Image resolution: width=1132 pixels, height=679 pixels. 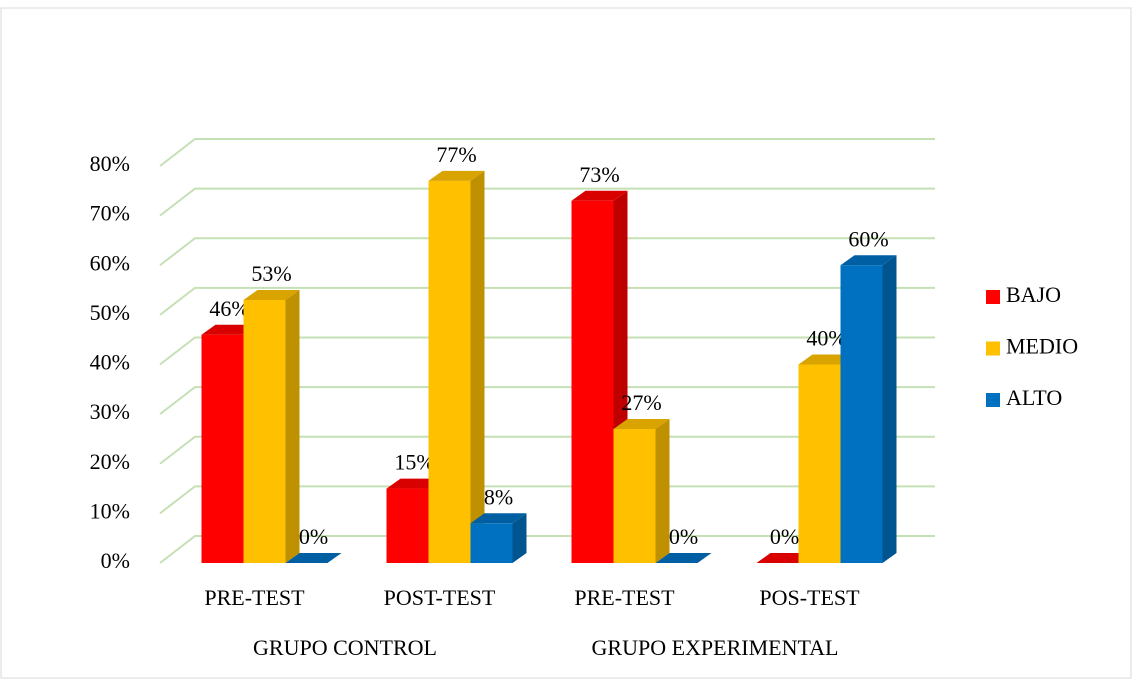 I want to click on legend-label: BAJO, so click(x=1033, y=294).